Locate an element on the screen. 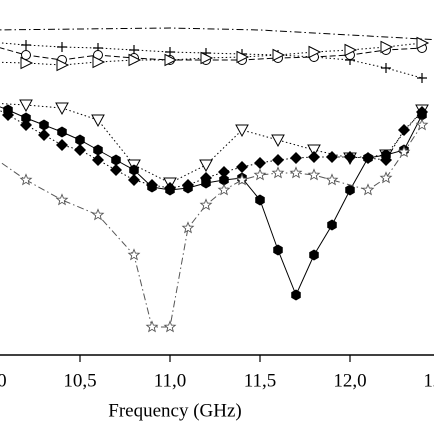 Image resolution: width=434 pixels, height=434 pixels. x-tick-label: 12,0 is located at coordinates (349, 380).